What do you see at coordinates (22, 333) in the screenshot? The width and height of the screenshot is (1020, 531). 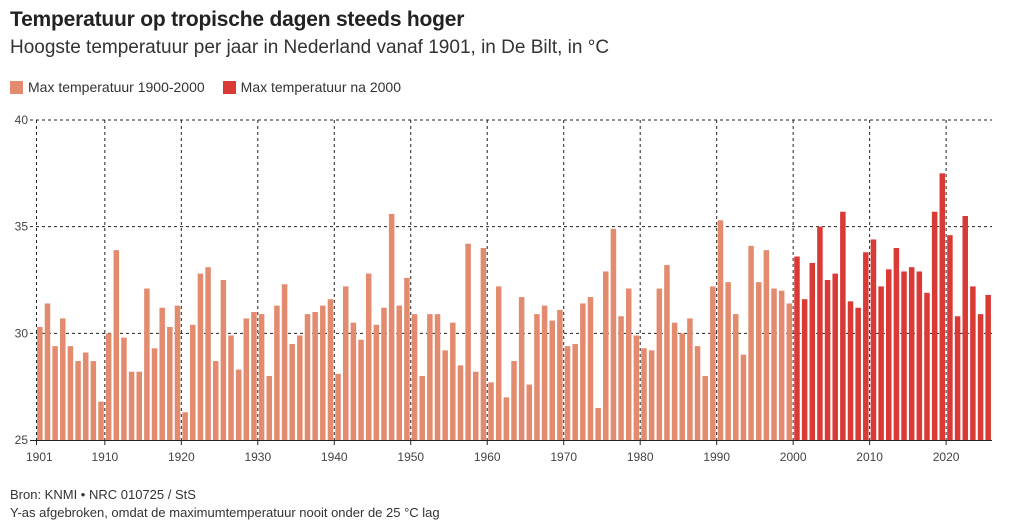 I see `y-tick-label: 30` at bounding box center [22, 333].